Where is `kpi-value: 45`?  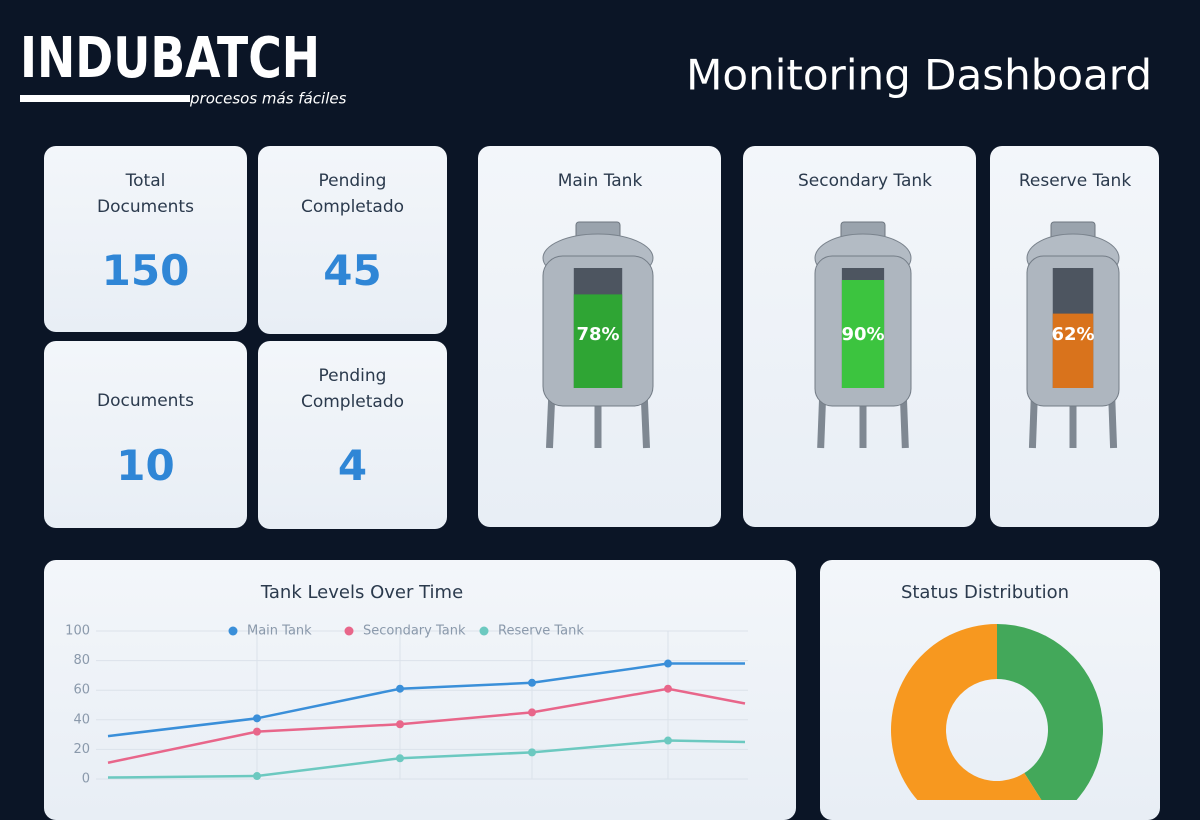
kpi-value: 45 is located at coordinates (352, 270).